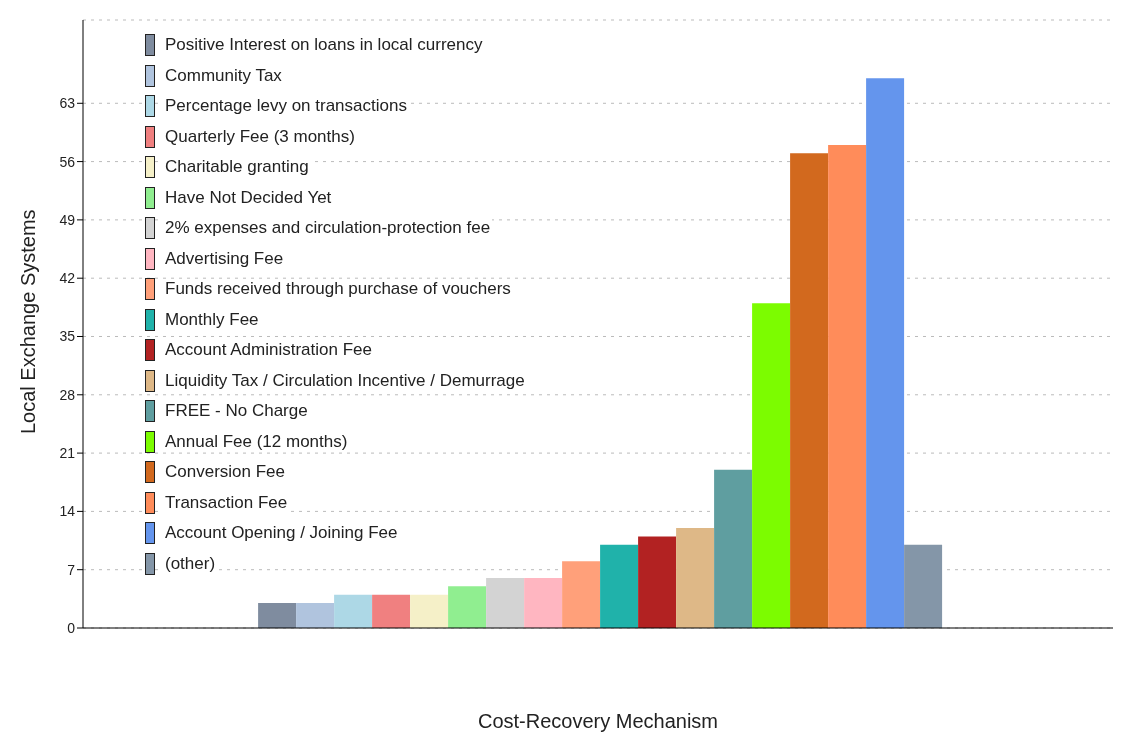 The image size is (1121, 755). I want to click on legend-label: Liquidity Tax / Circulation Incentive / Demurrage, so click(345, 380).